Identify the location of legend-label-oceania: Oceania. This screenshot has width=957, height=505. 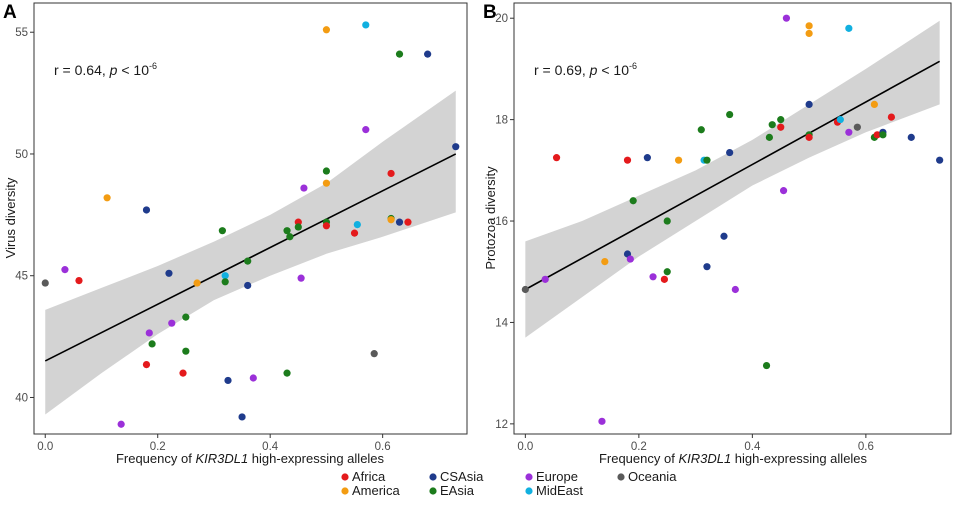
(652, 476).